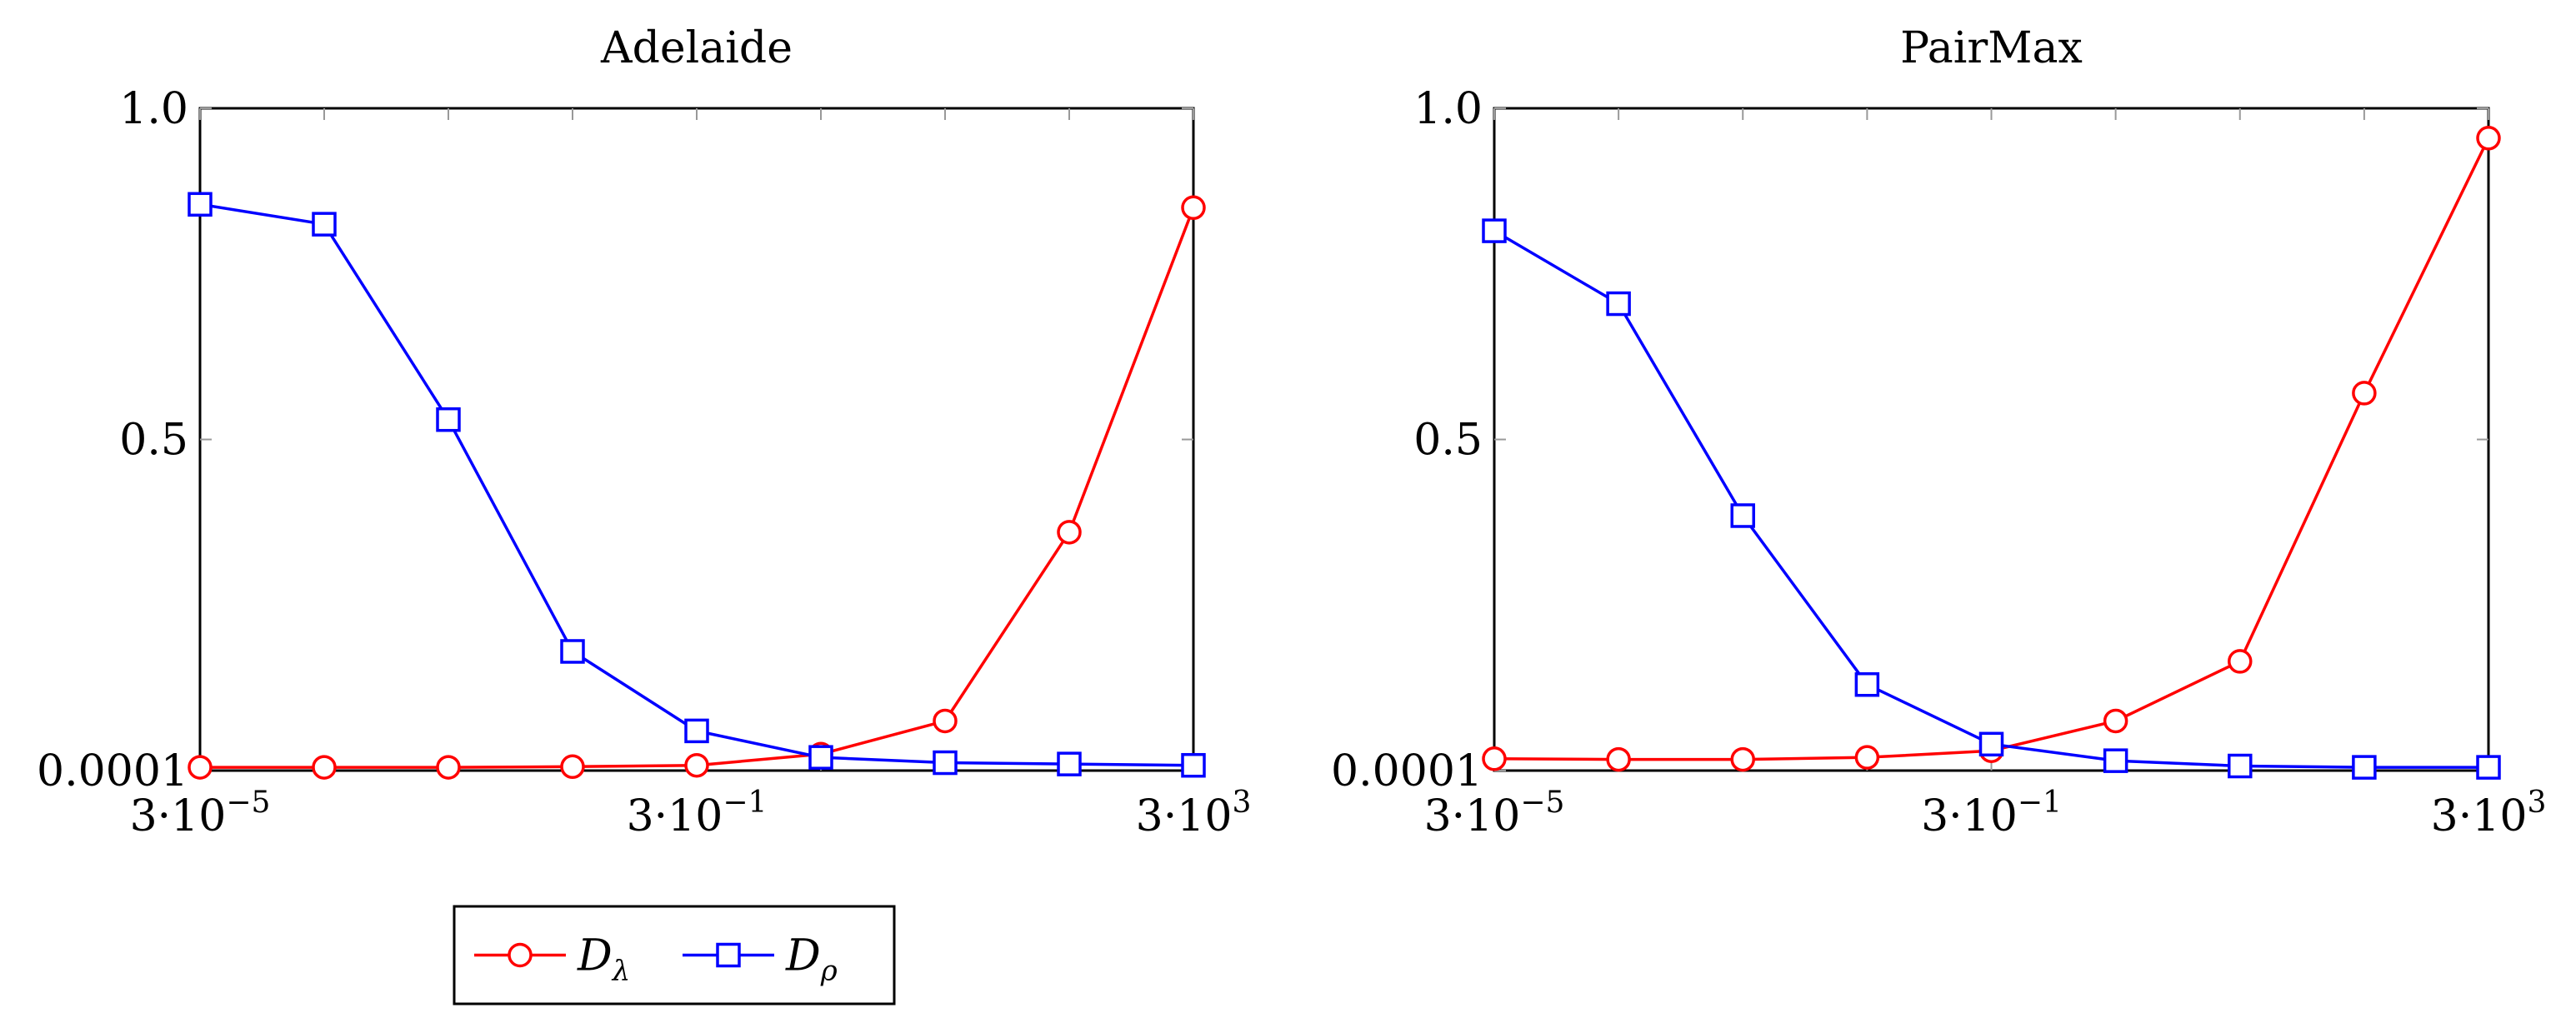 The height and width of the screenshot is (1018, 2576). Describe the element at coordinates (674, 956) in the screenshot. I see `legend: Dλ Dρ` at that location.